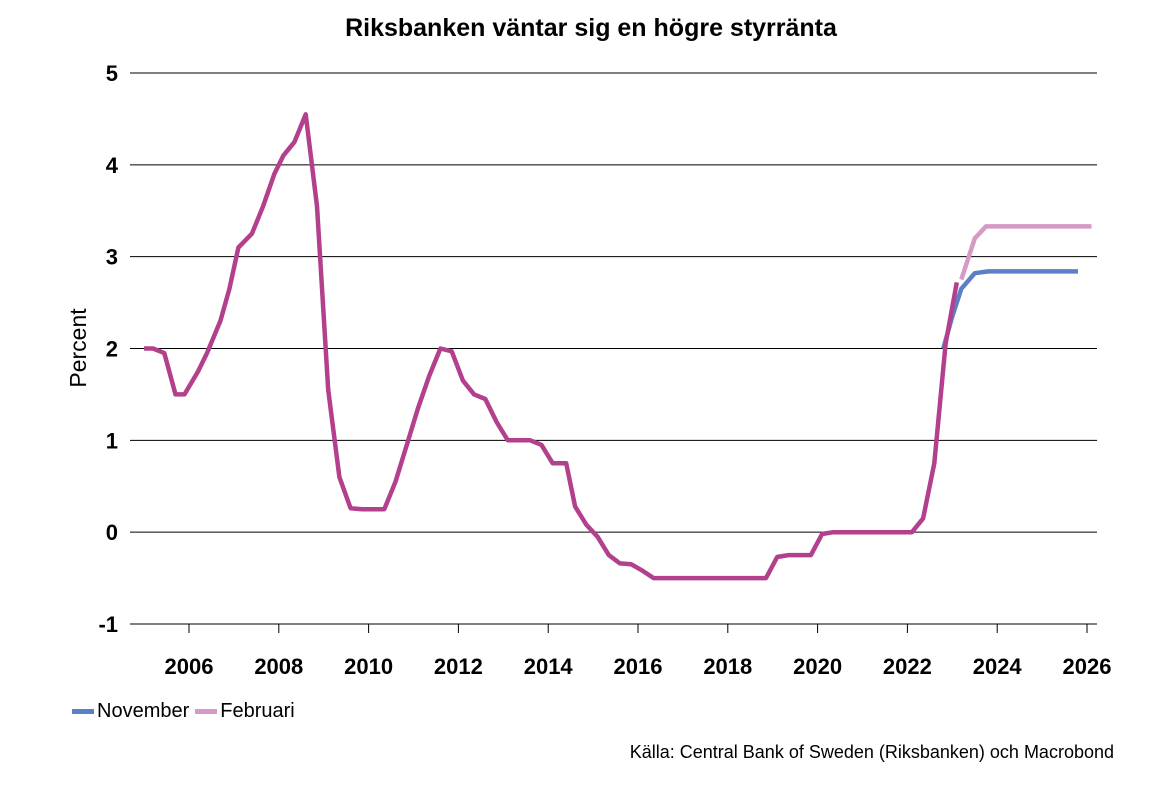  I want to click on y-tick-label: 4, so click(112, 165).